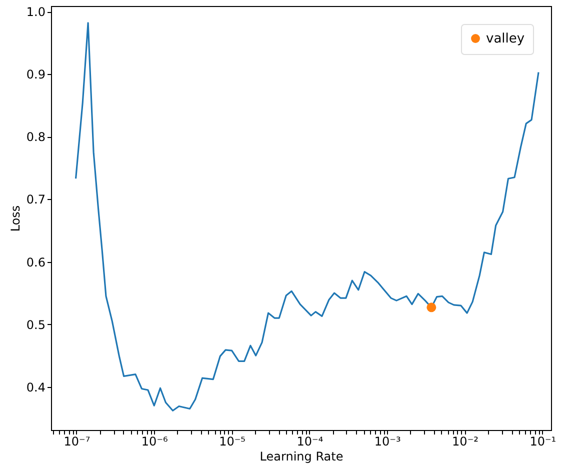  Describe the element at coordinates (77, 441) in the screenshot. I see `x-tick-label: 10⁻⁷` at that location.